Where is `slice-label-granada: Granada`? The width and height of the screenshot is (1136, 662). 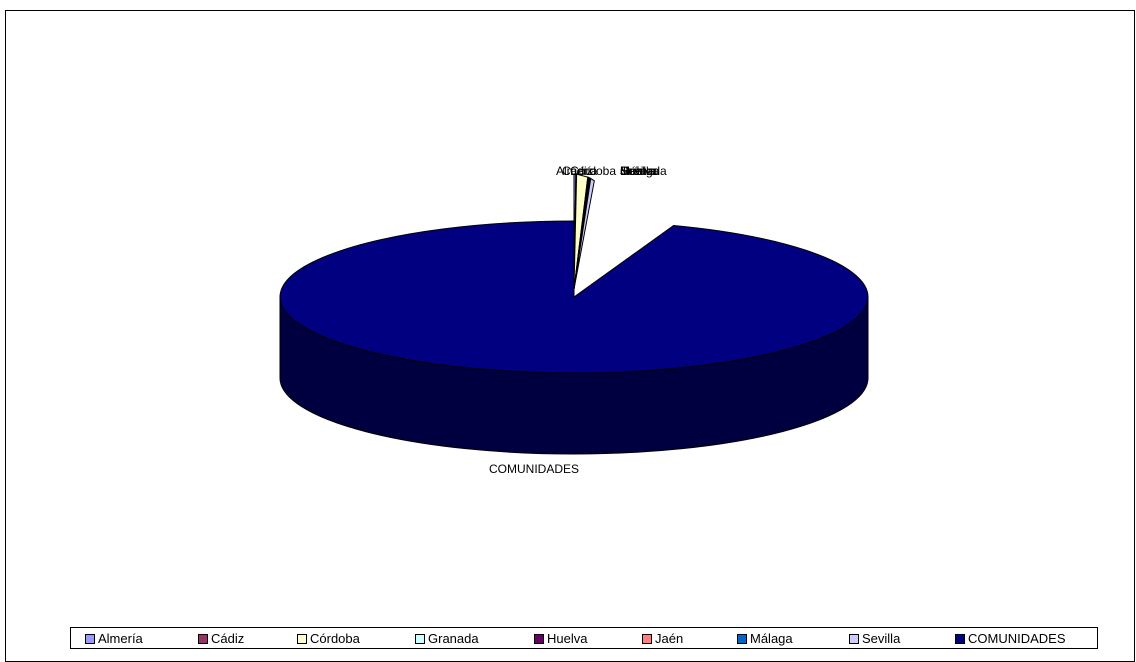
slice-label-granada: Granada is located at coordinates (643, 171).